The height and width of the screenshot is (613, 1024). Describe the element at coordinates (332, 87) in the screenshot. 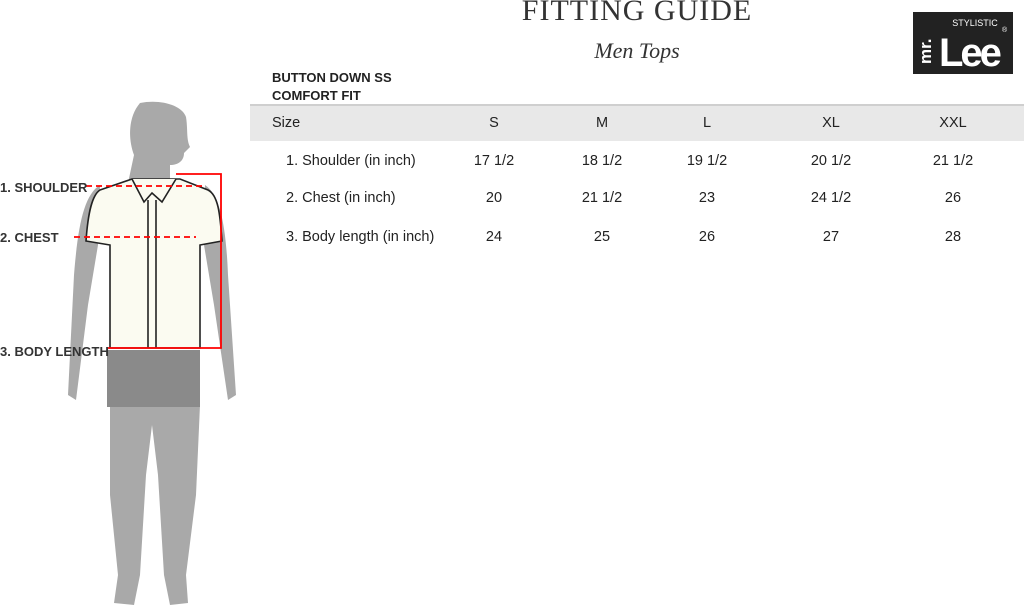

I see `product-name: BUTTON DOWN SS COMFORT FIT` at that location.